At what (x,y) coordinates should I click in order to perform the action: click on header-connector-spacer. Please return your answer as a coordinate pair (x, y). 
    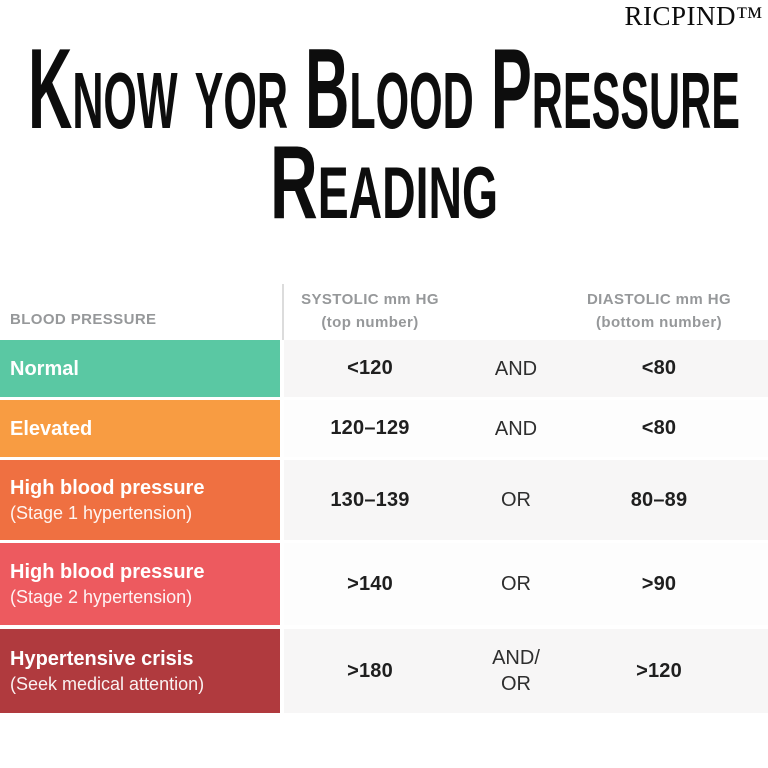
    Looking at the image, I should click on (516, 310).